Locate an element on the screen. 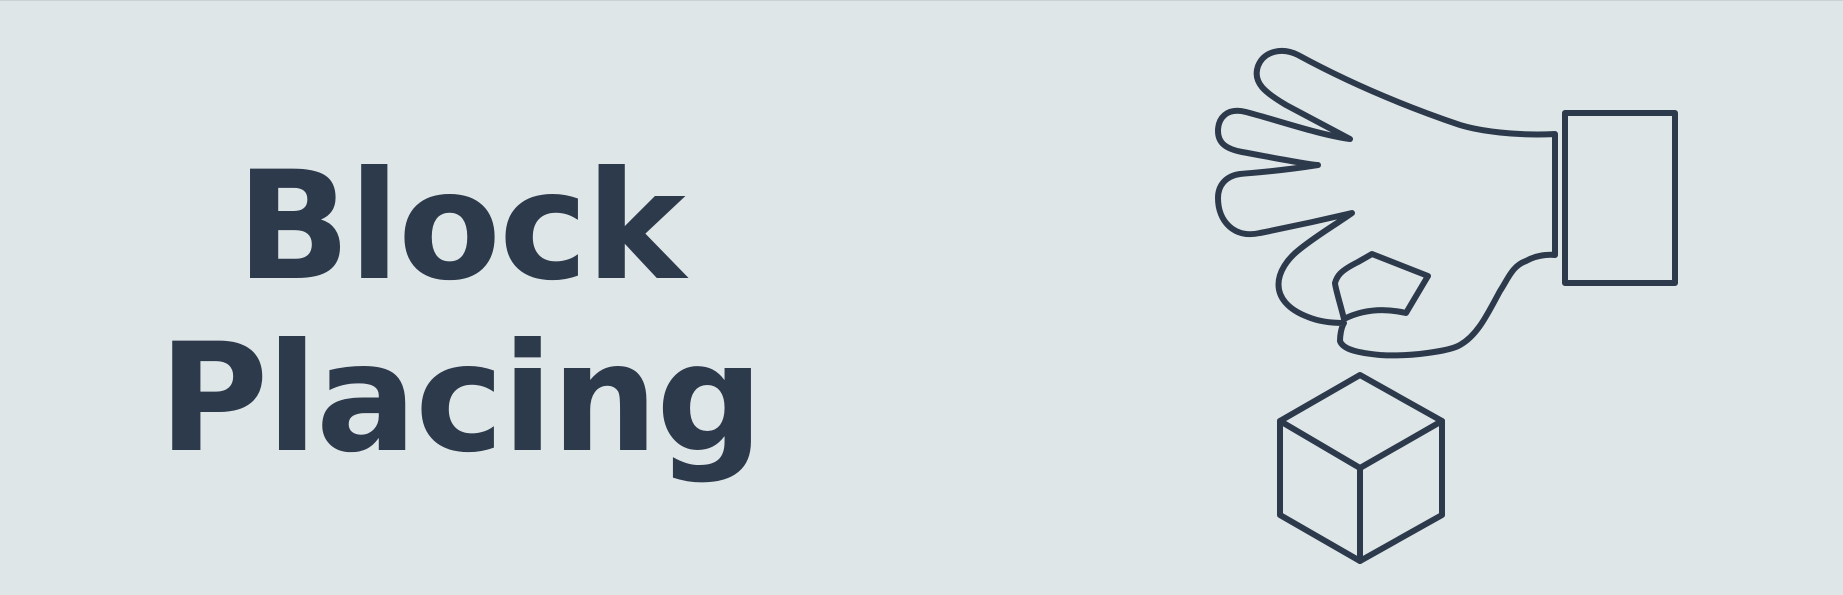 The height and width of the screenshot is (595, 1843). cube-icon is located at coordinates (1361, 468).